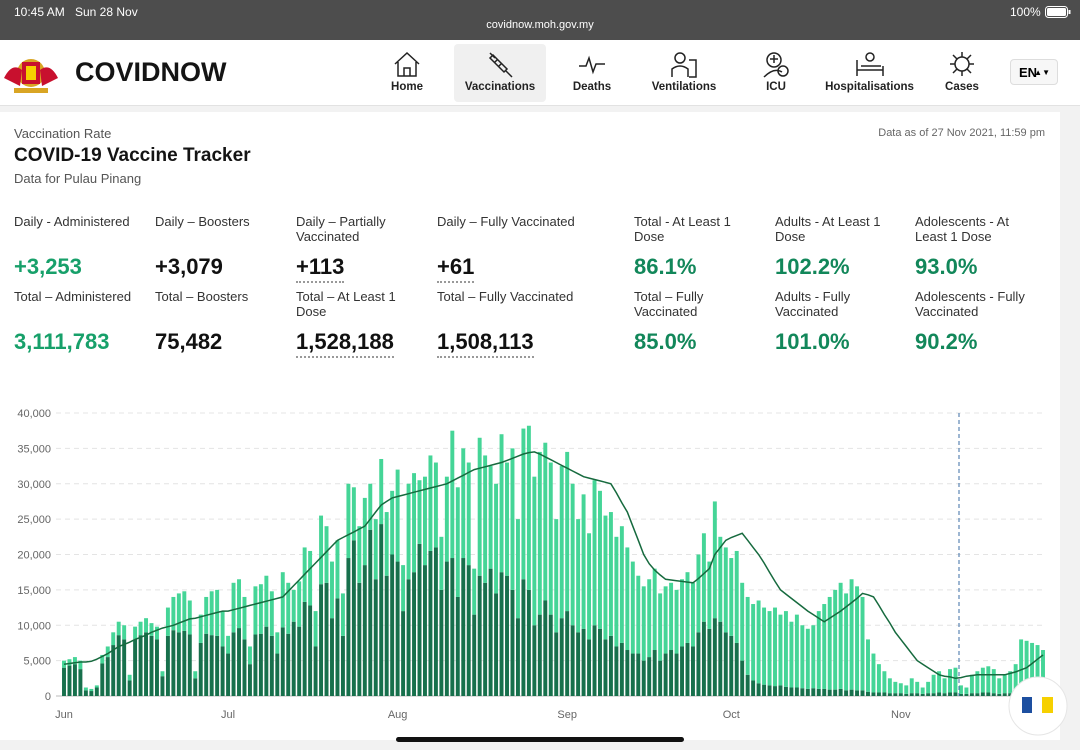  What do you see at coordinates (835, 247) in the screenshot?
I see `stat: Adults - At Least 1 Dose 102.2%` at bounding box center [835, 247].